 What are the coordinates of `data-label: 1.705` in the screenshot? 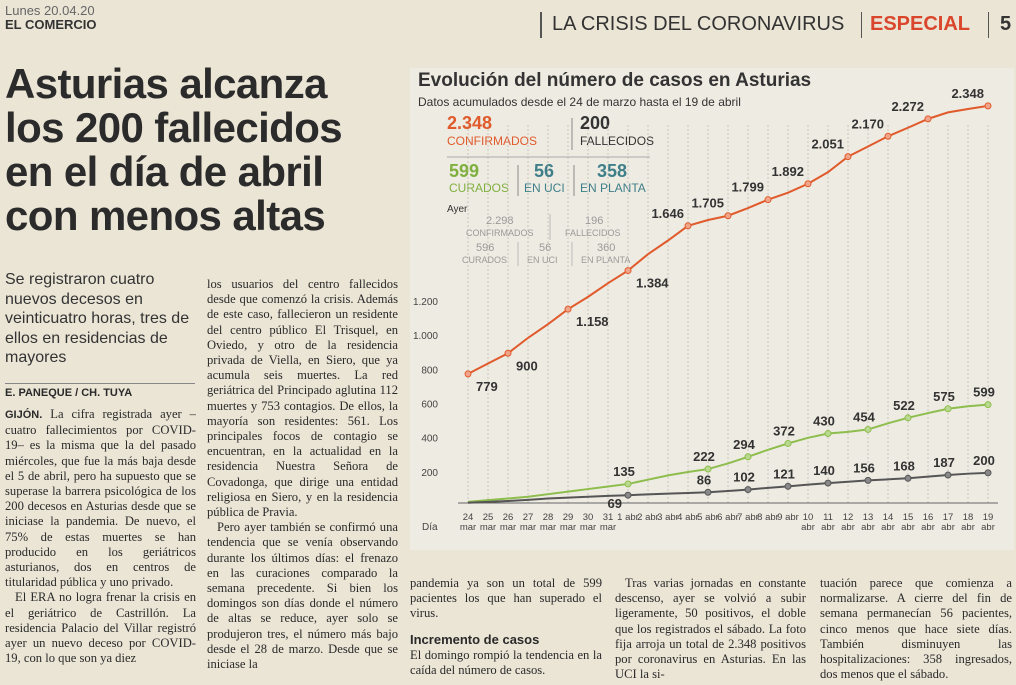 It's located at (707, 203).